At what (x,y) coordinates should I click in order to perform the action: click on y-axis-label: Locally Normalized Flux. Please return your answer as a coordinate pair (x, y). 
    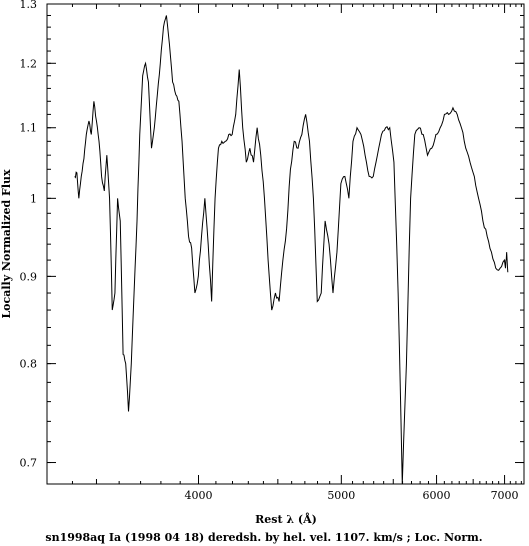
    Looking at the image, I should click on (6, 244).